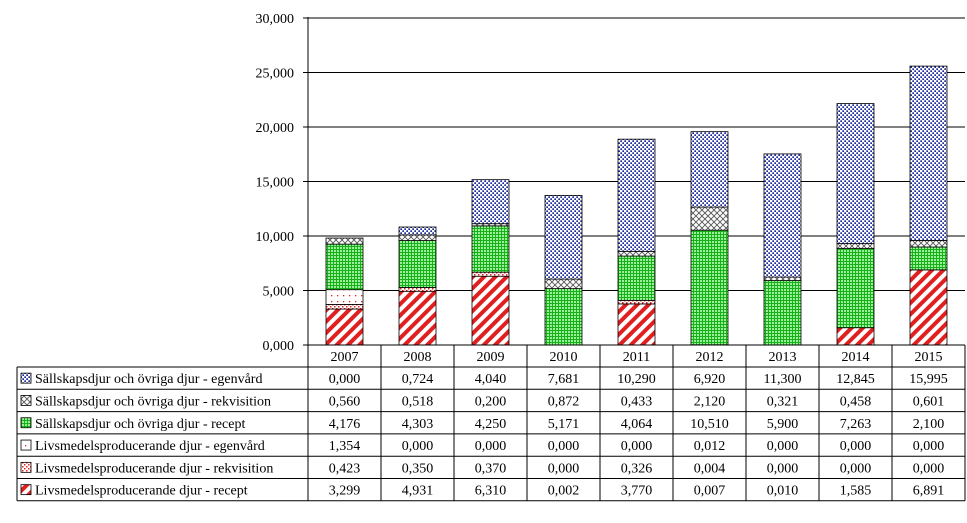  Describe the element at coordinates (491, 491) in the screenshot. I see `data-label: 6,310` at that location.